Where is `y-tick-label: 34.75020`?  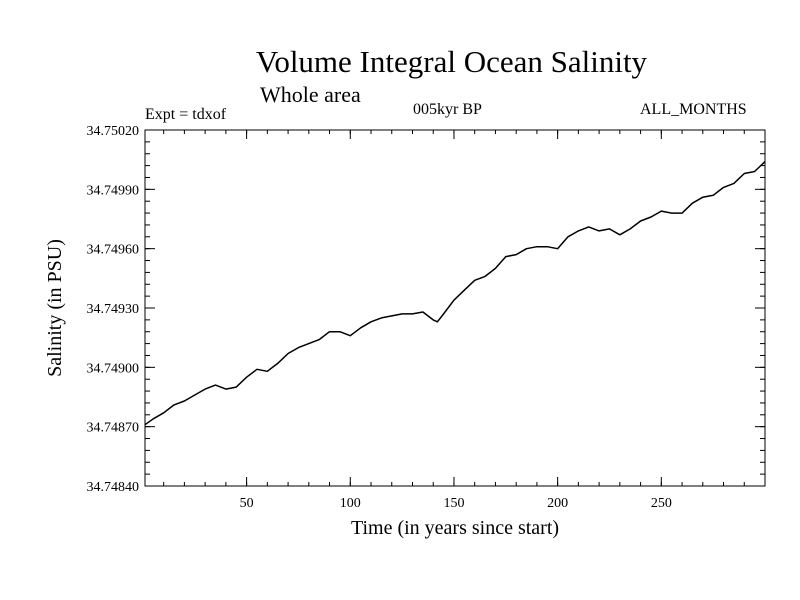 y-tick-label: 34.75020 is located at coordinates (113, 131).